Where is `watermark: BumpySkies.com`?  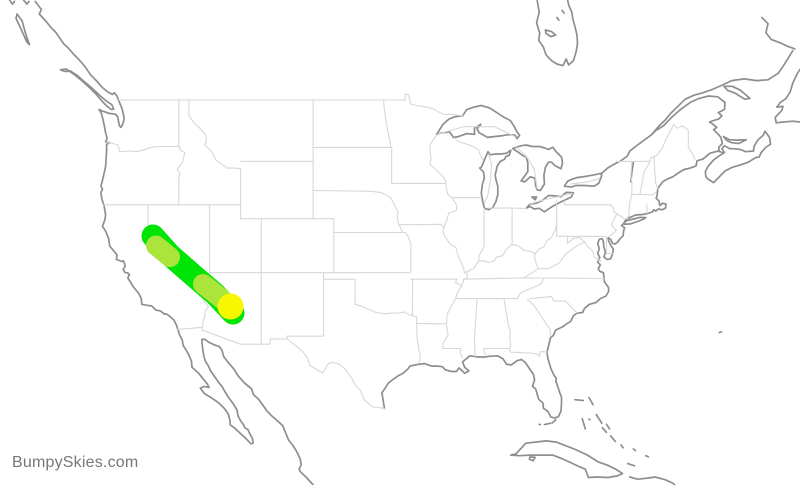
watermark: BumpySkies.com is located at coordinates (75, 462).